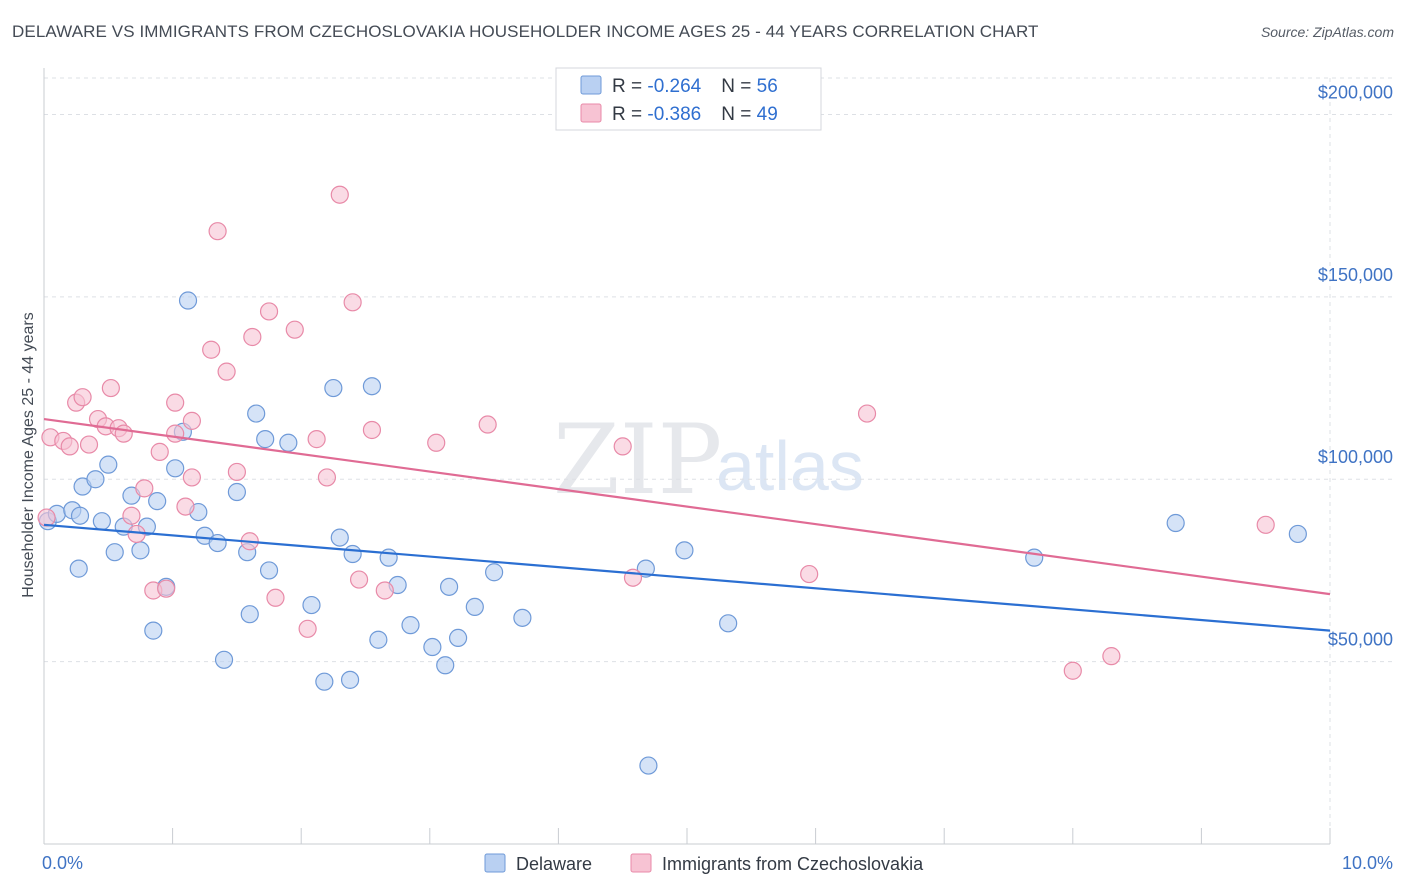  Describe the element at coordinates (591, 113) in the screenshot. I see `legend-swatch-czechoslovakia` at that location.